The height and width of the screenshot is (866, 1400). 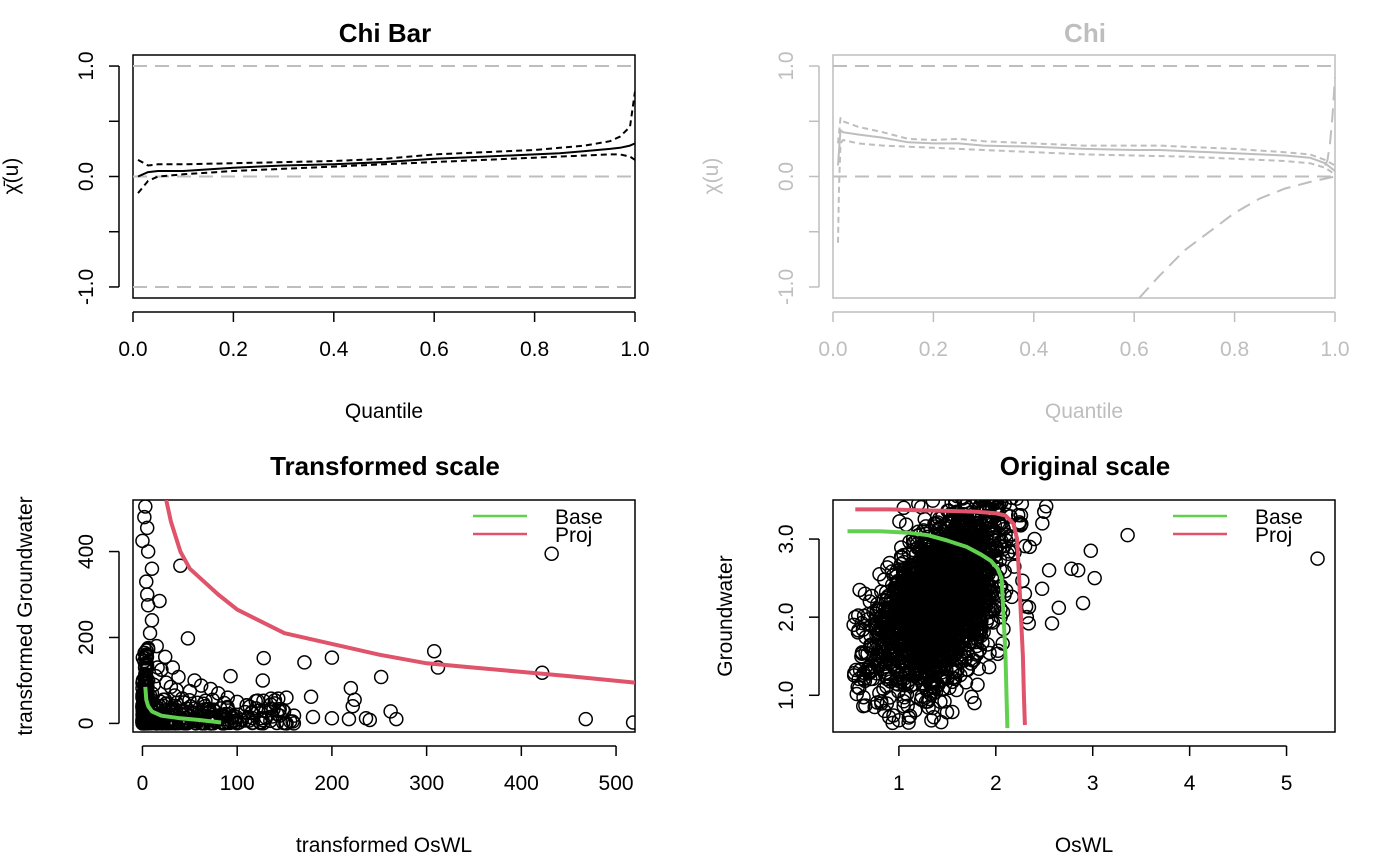 What do you see at coordinates (1287, 783) in the screenshot?
I see `x-tick-label: 5` at bounding box center [1287, 783].